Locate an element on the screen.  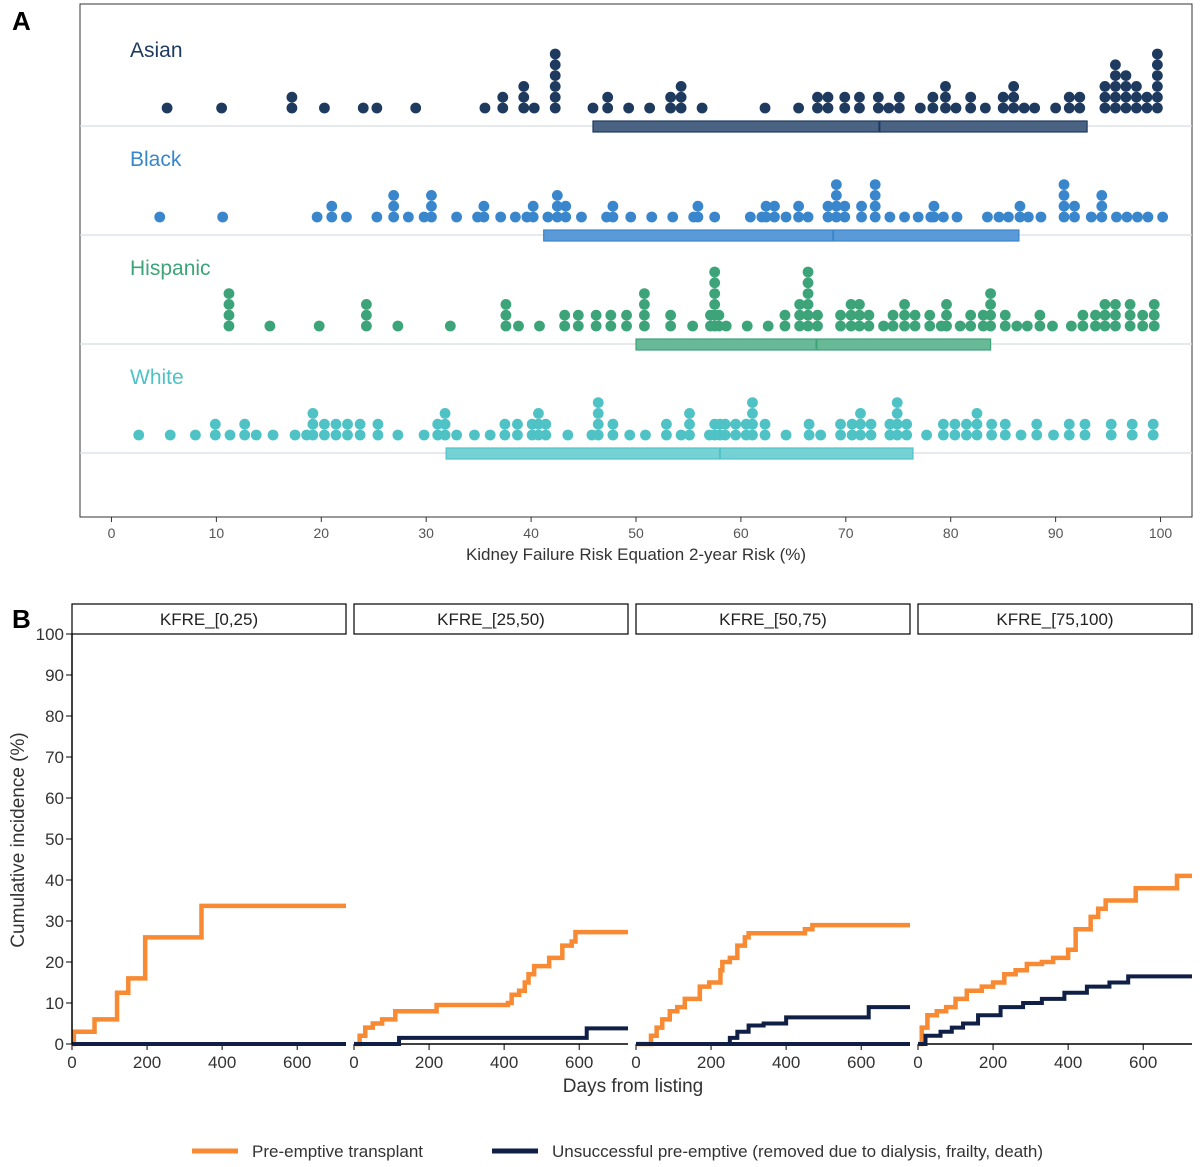
x-tick-label: 200 is located at coordinates (993, 1062).